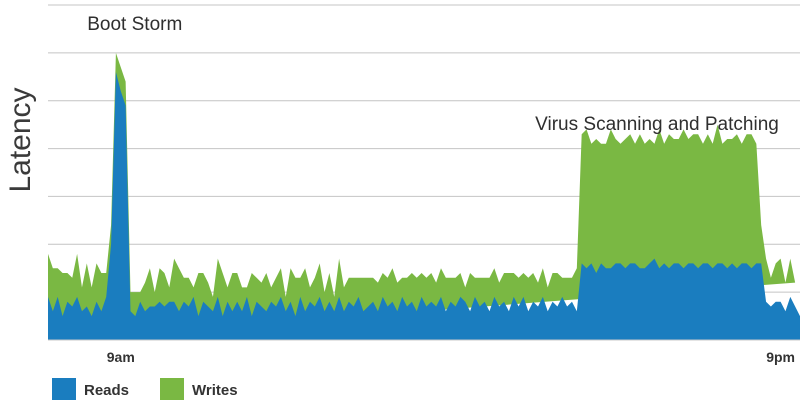  Describe the element at coordinates (134, 24) in the screenshot. I see `annotation-label: Boot Storm` at that location.